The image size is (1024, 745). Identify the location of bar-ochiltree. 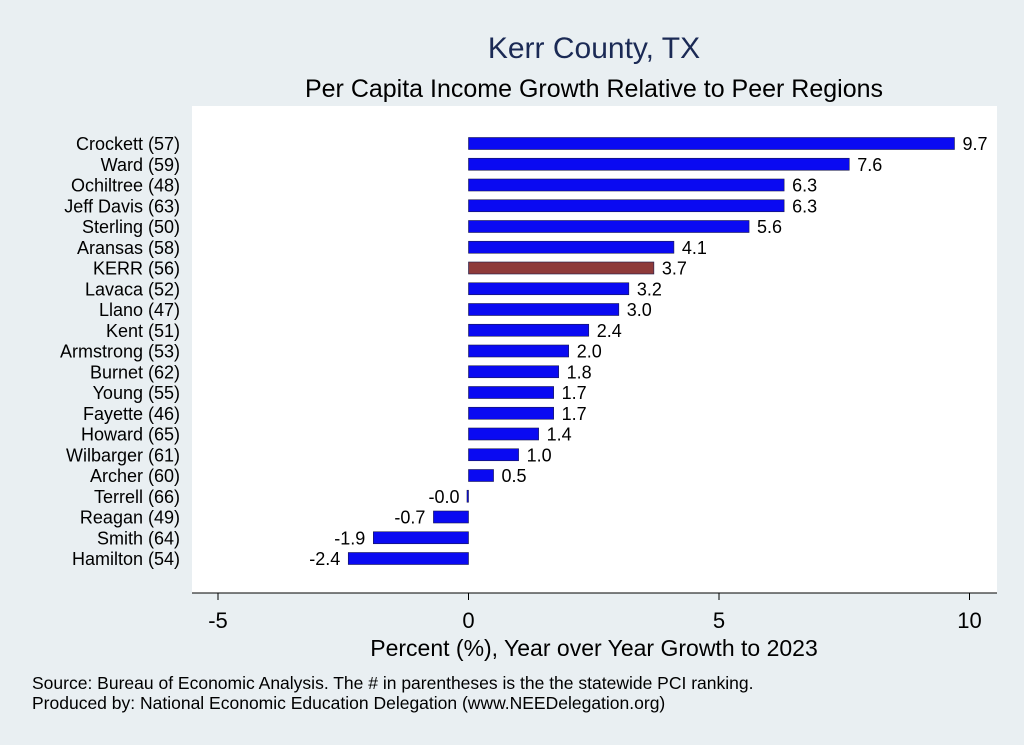
(626, 185).